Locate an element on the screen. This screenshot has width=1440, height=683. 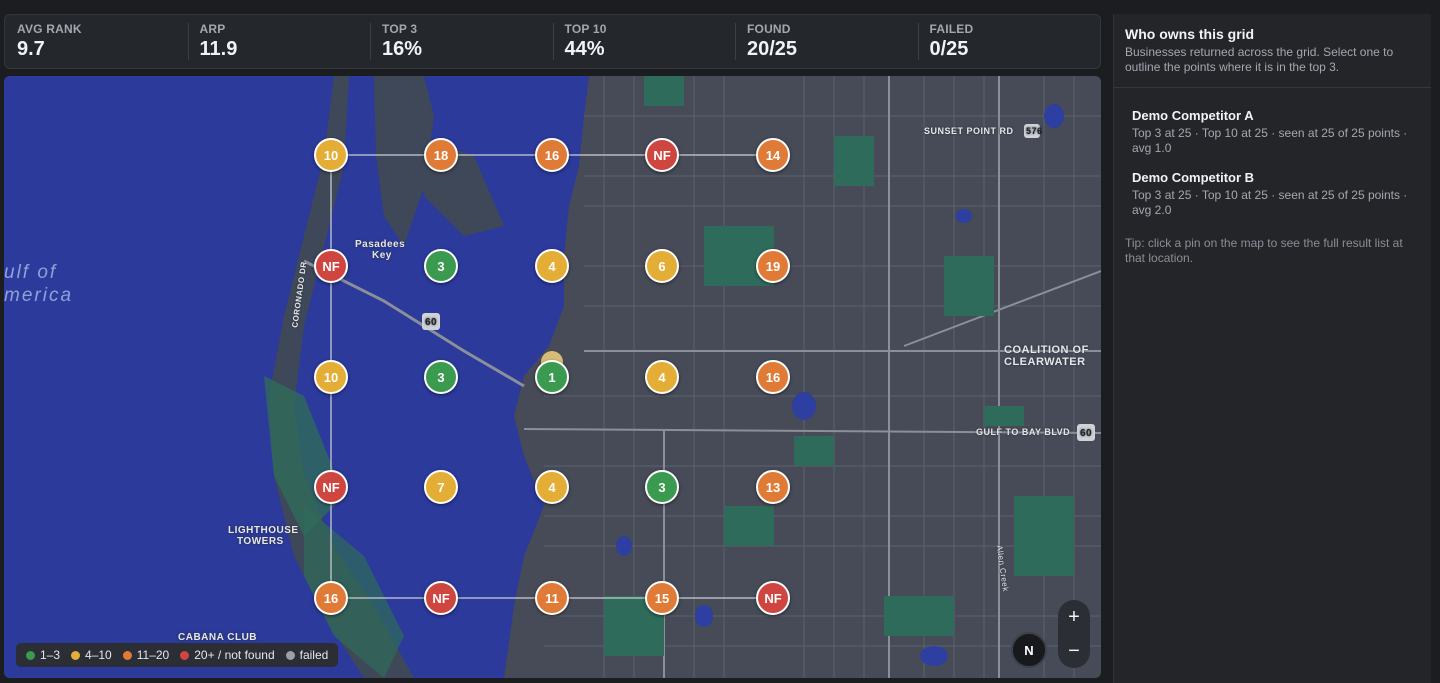
stat-value: 9.7 is located at coordinates (31, 49).